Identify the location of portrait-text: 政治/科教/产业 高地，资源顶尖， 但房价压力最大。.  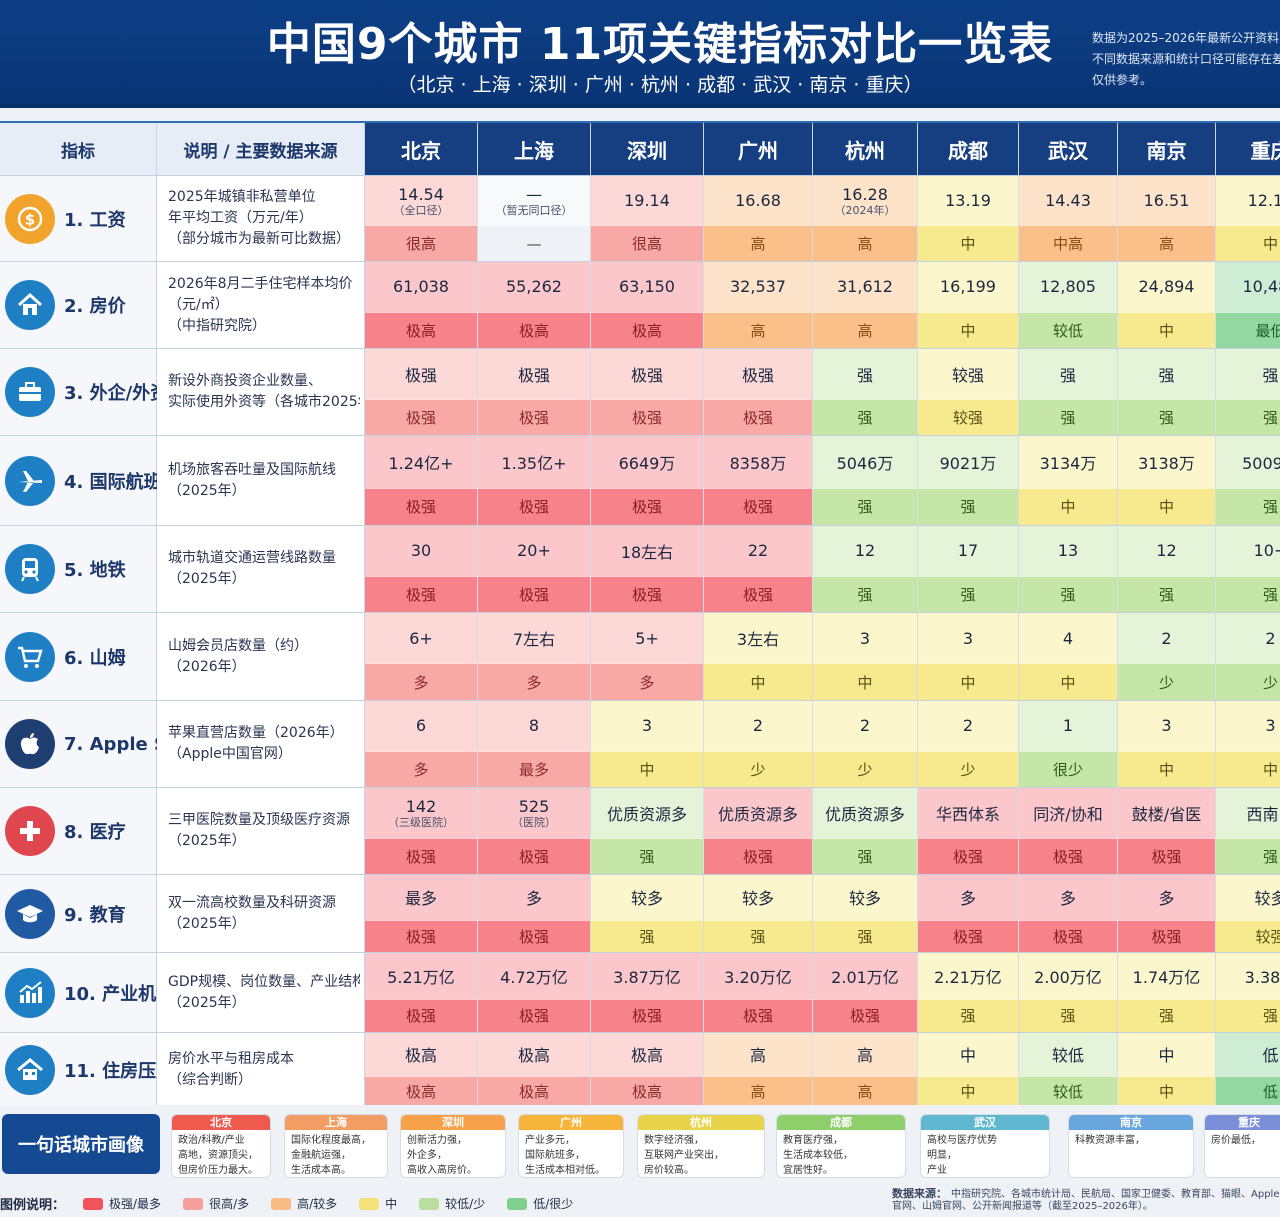
(221, 1153).